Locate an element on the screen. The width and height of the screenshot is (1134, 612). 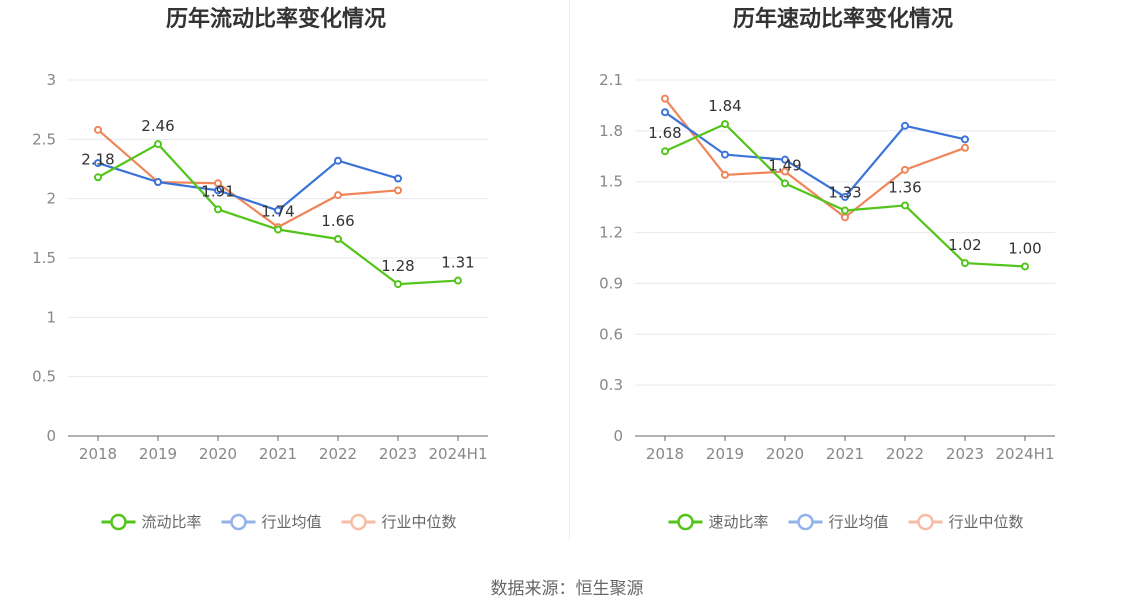
data-label: 1.36 is located at coordinates (904, 187).